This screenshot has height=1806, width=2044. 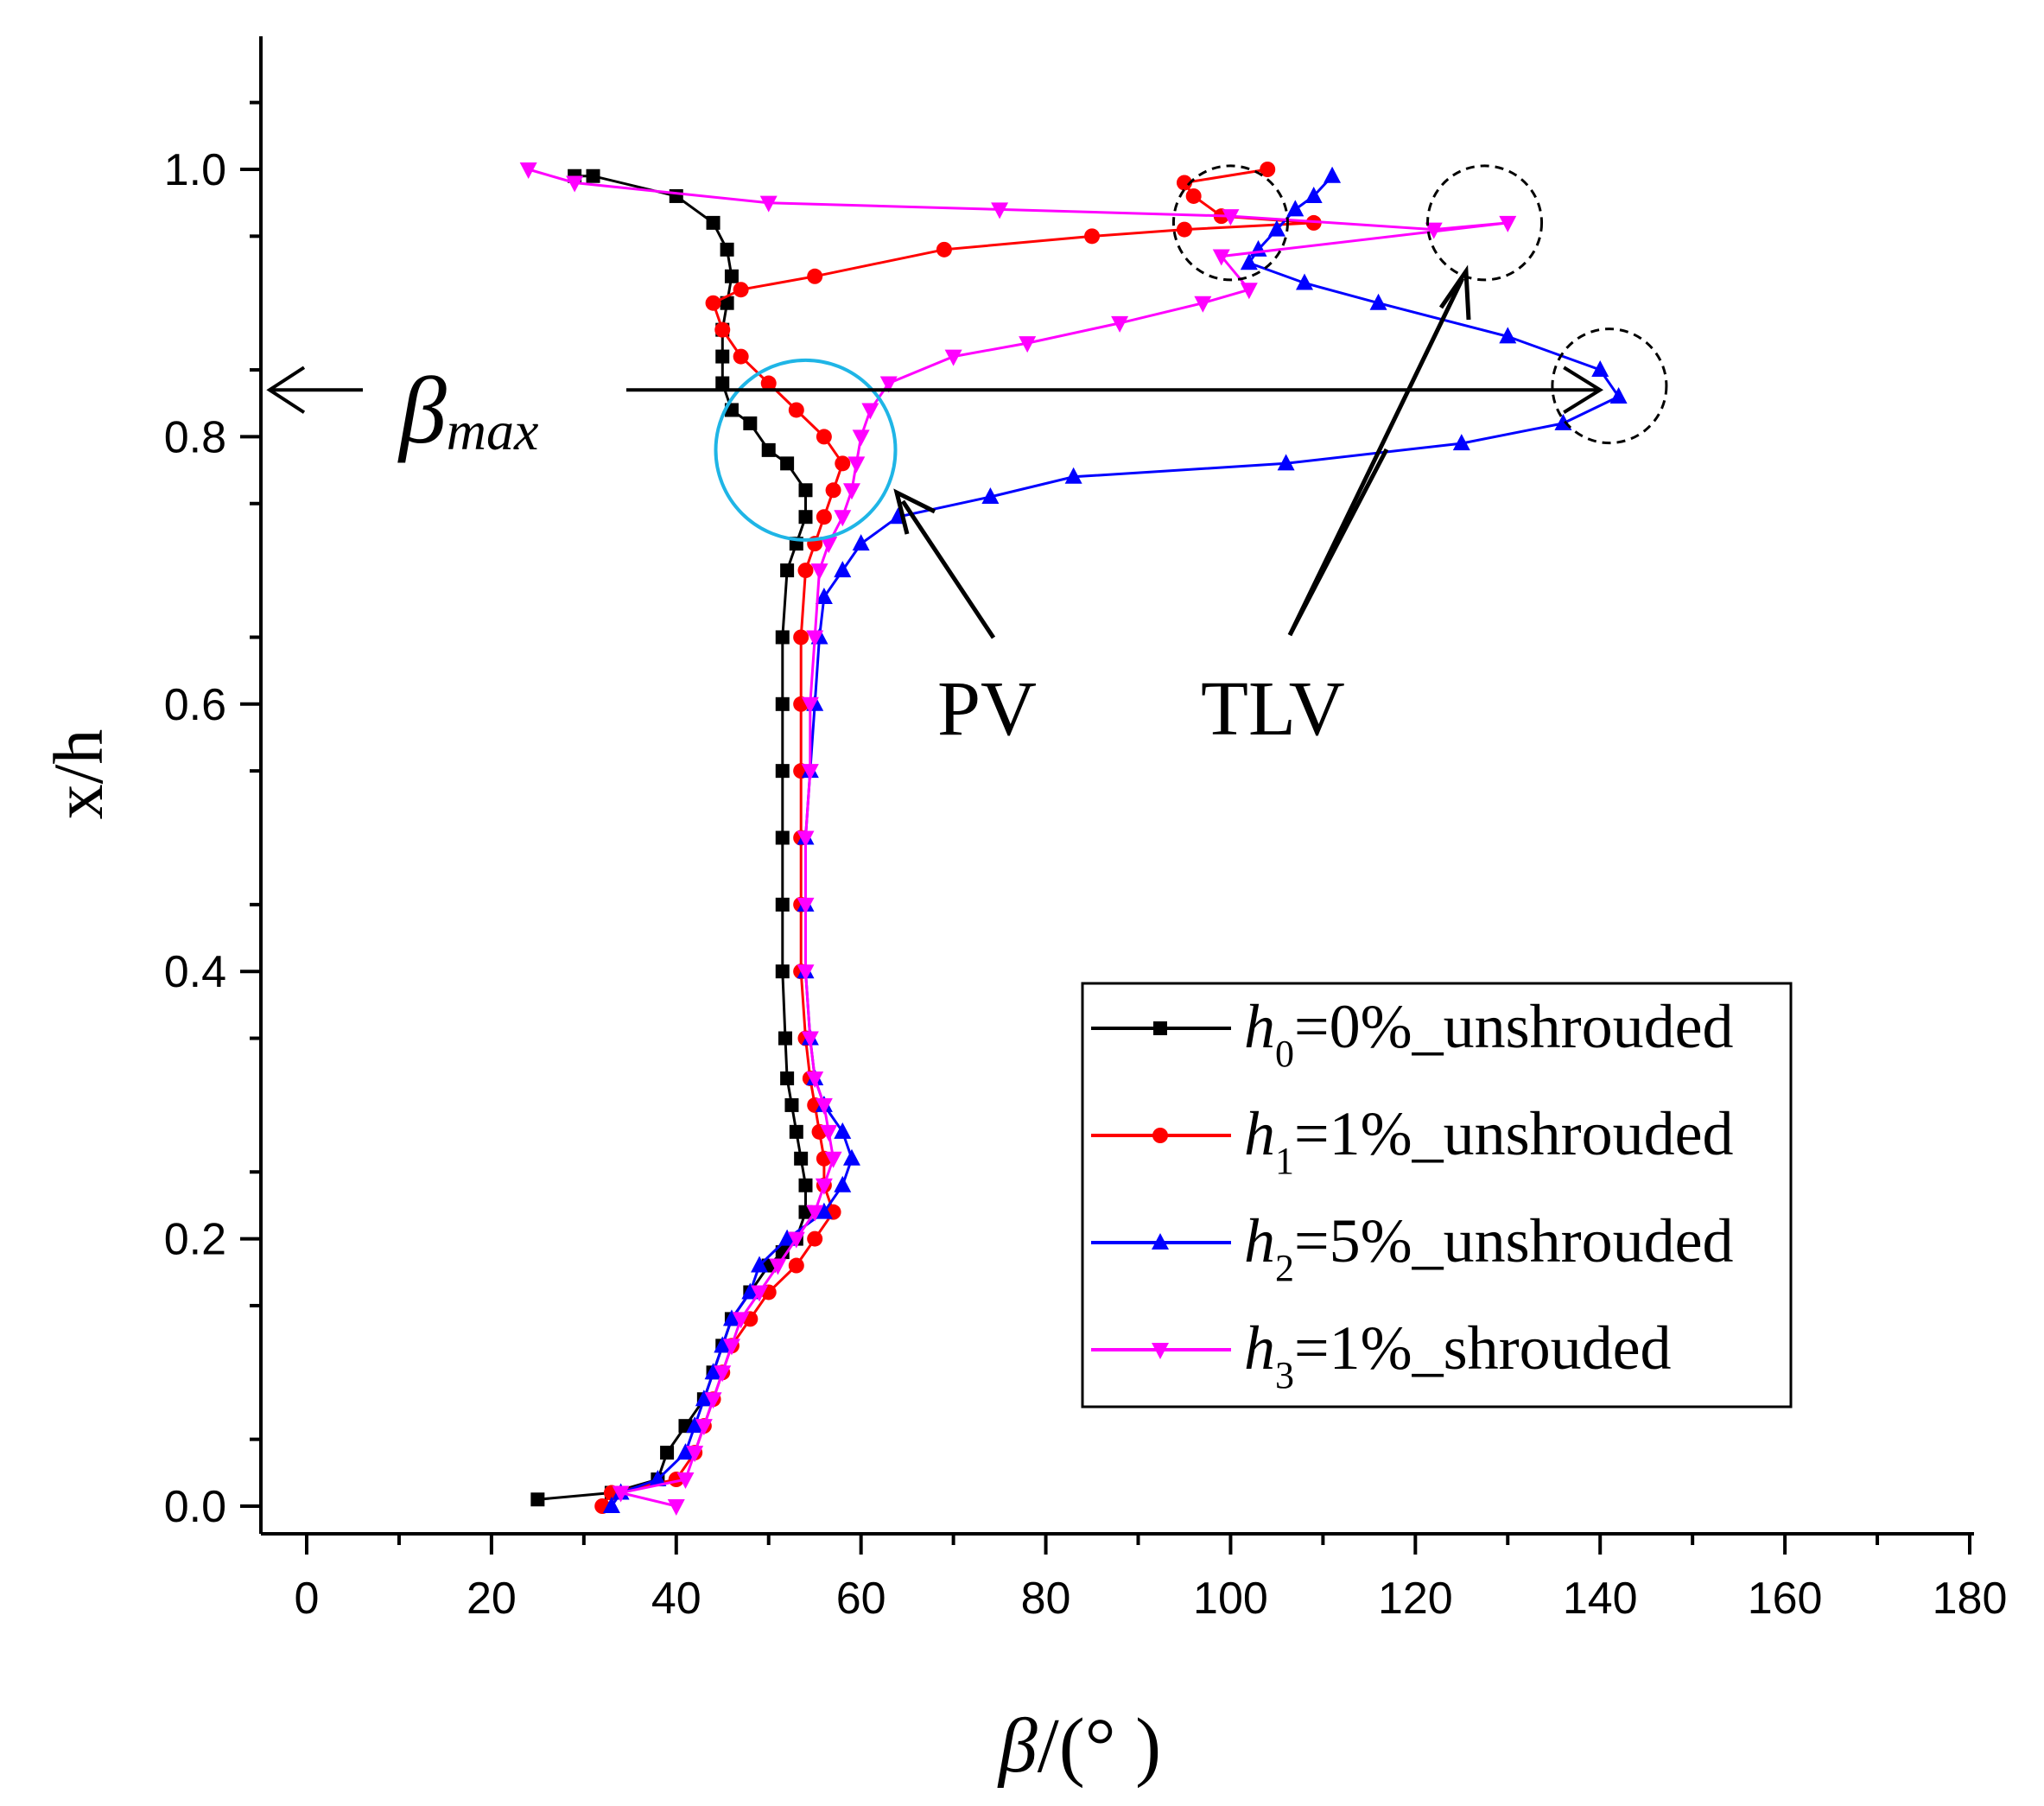 I want to click on beta-max-label: βmax, so click(x=467, y=410).